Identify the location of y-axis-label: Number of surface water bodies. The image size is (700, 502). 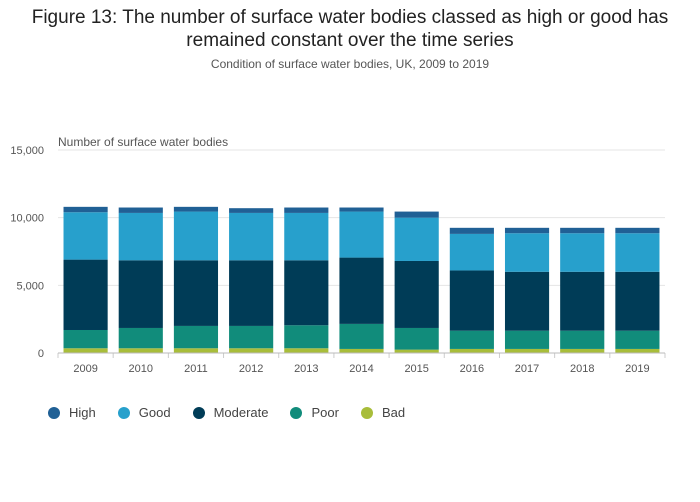
(143, 142).